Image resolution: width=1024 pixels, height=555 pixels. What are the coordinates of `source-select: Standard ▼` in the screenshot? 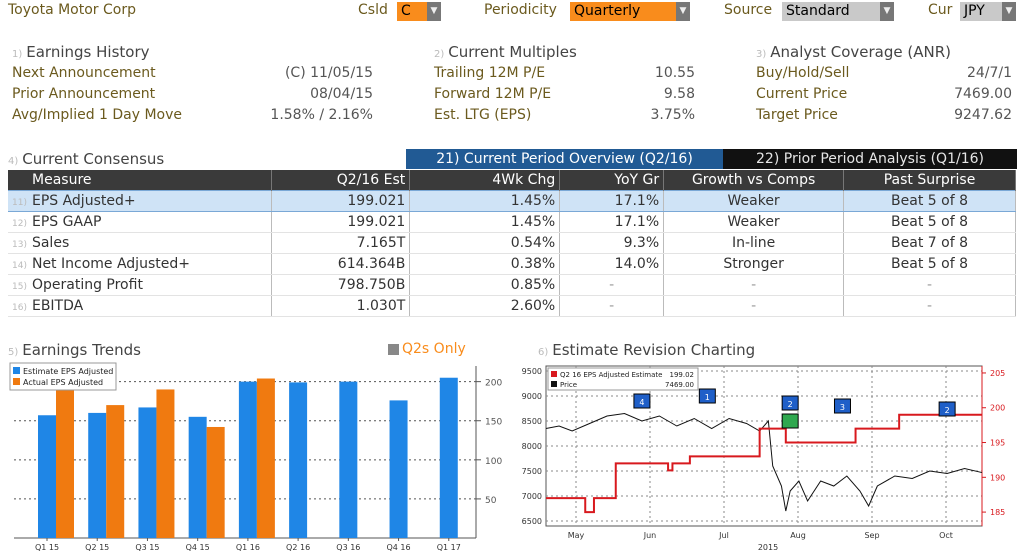 It's located at (838, 11).